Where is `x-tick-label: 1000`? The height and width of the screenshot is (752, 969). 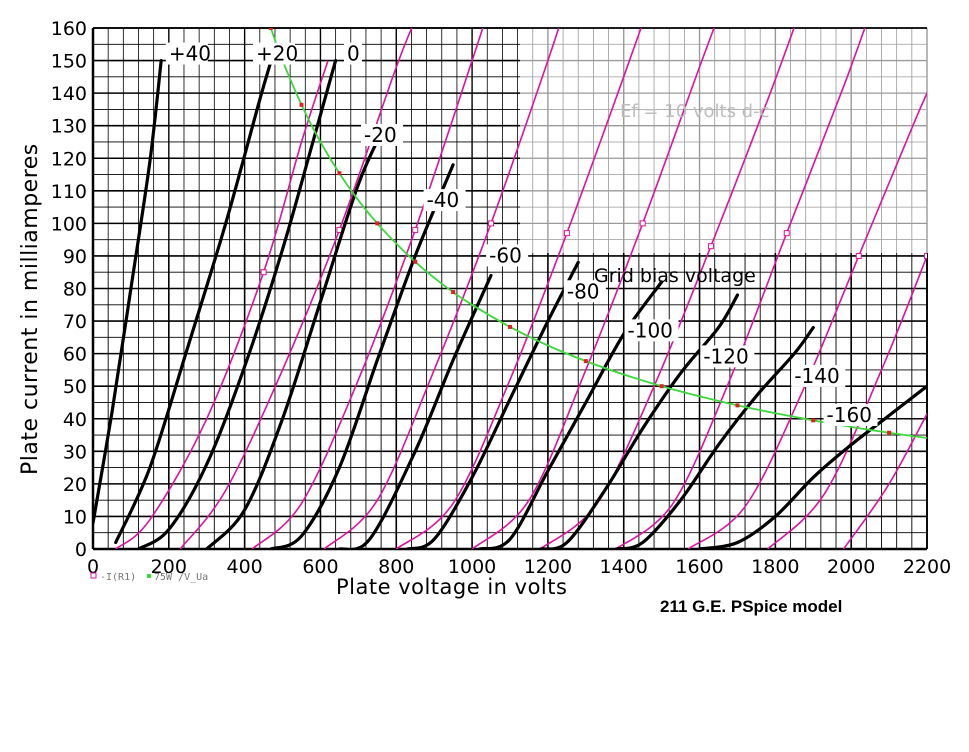 x-tick-label: 1000 is located at coordinates (472, 567).